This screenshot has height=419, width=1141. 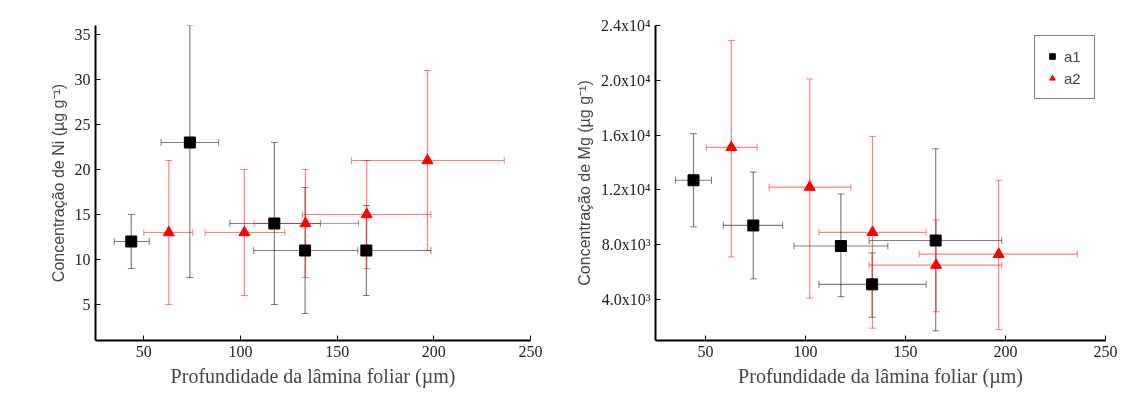 What do you see at coordinates (584, 183) in the screenshot?
I see `y-axis-title: Concentração de Mg (µg g⁻¹)` at bounding box center [584, 183].